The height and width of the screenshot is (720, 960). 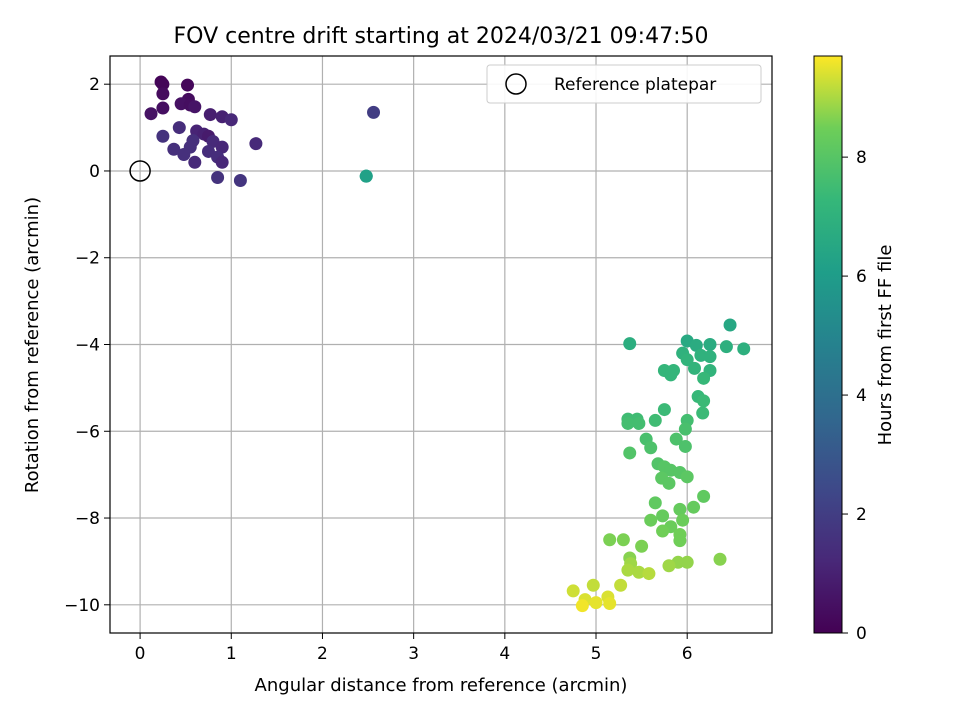 What do you see at coordinates (87, 519) in the screenshot?
I see `y-tick-label: −8` at bounding box center [87, 519].